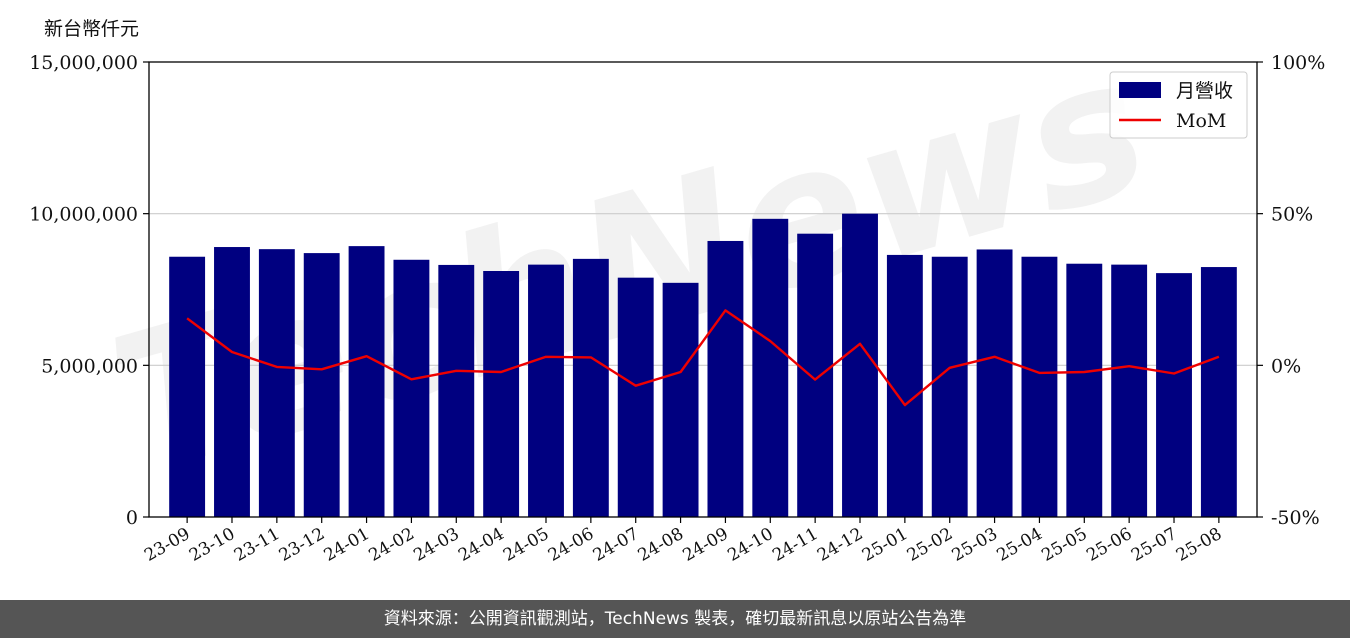 This screenshot has height=638, width=1350. What do you see at coordinates (1201, 121) in the screenshot?
I see `legend-label-line: MoM` at bounding box center [1201, 121].